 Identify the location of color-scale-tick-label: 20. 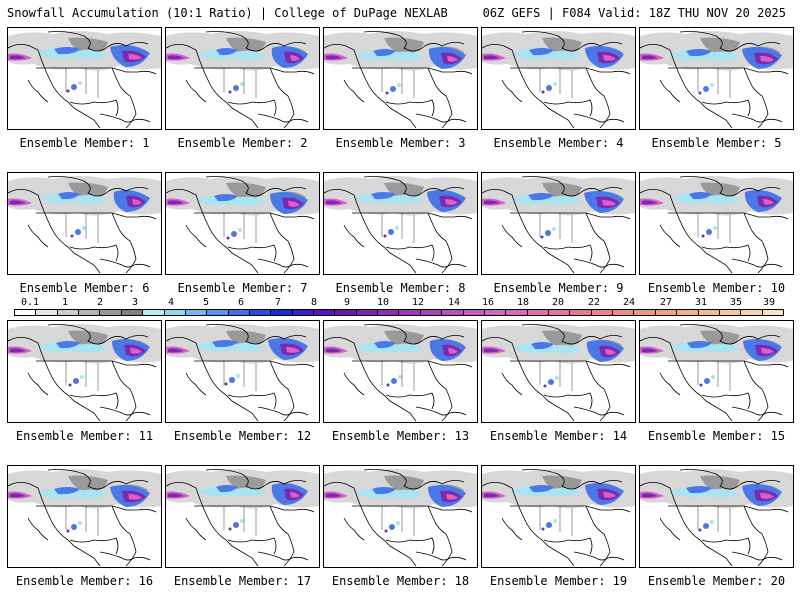
(558, 302).